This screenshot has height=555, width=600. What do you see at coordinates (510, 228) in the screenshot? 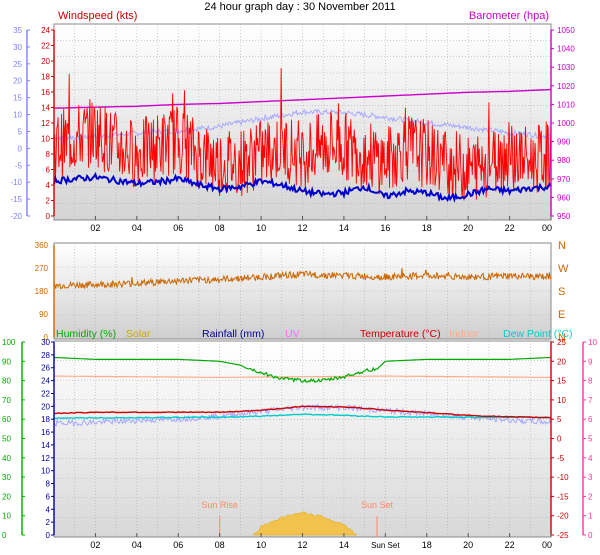
I see `x-tick-label: 22` at bounding box center [510, 228].